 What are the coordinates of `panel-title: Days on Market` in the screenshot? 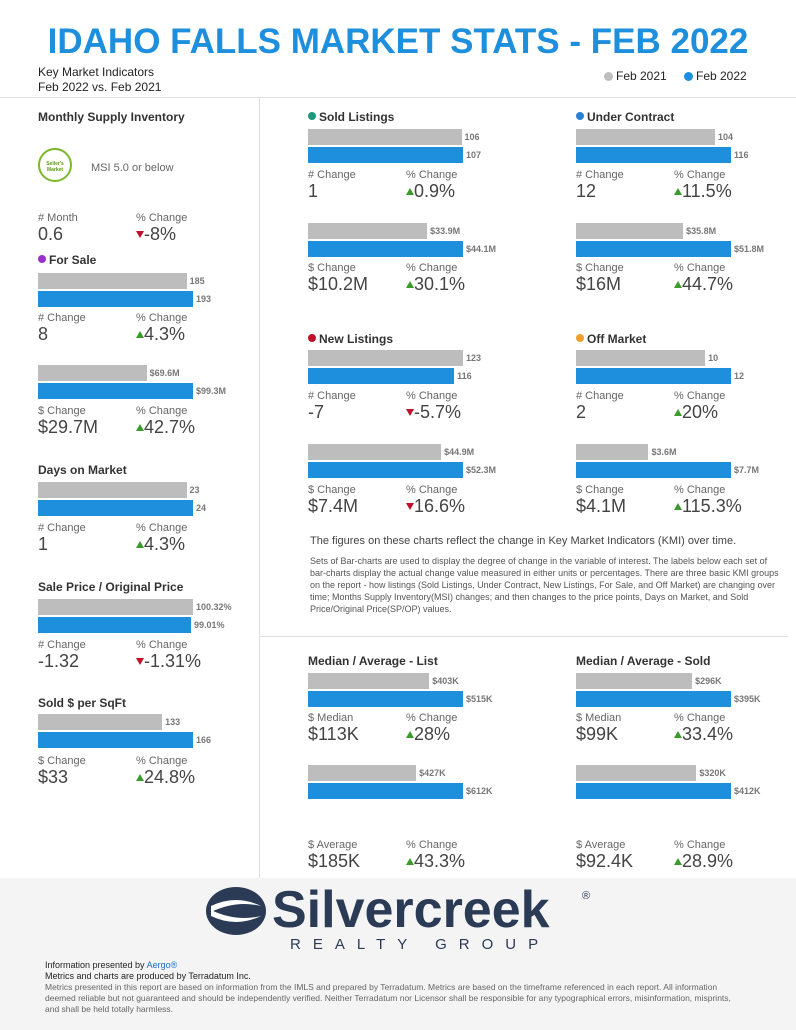 It's located at (82, 470).